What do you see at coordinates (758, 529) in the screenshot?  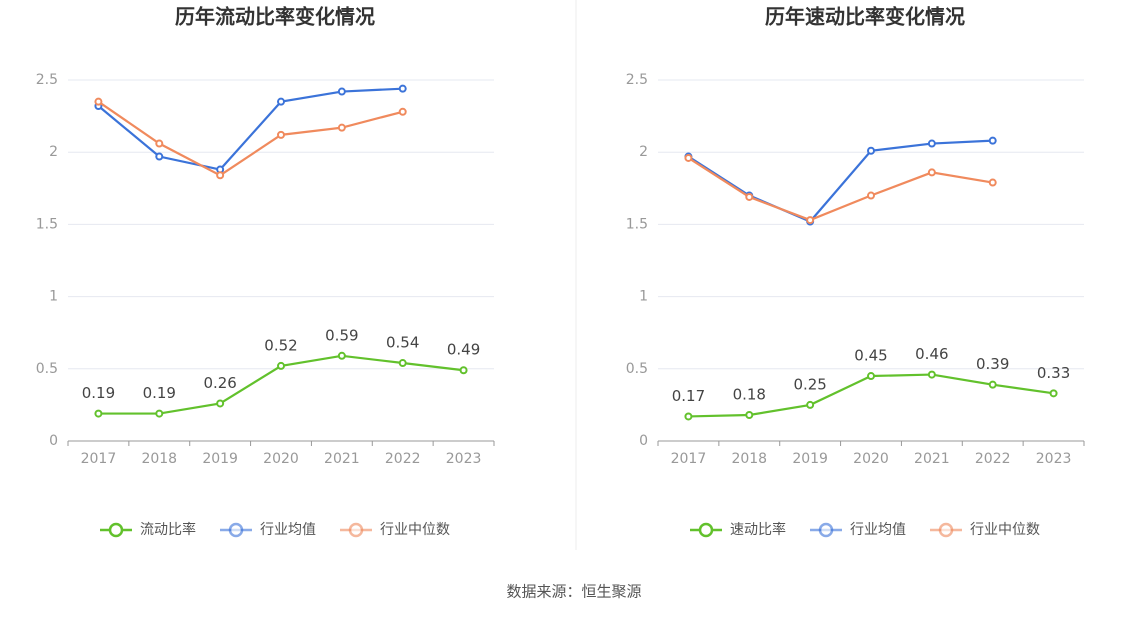 I see `legend-label: 速动比率` at bounding box center [758, 529].